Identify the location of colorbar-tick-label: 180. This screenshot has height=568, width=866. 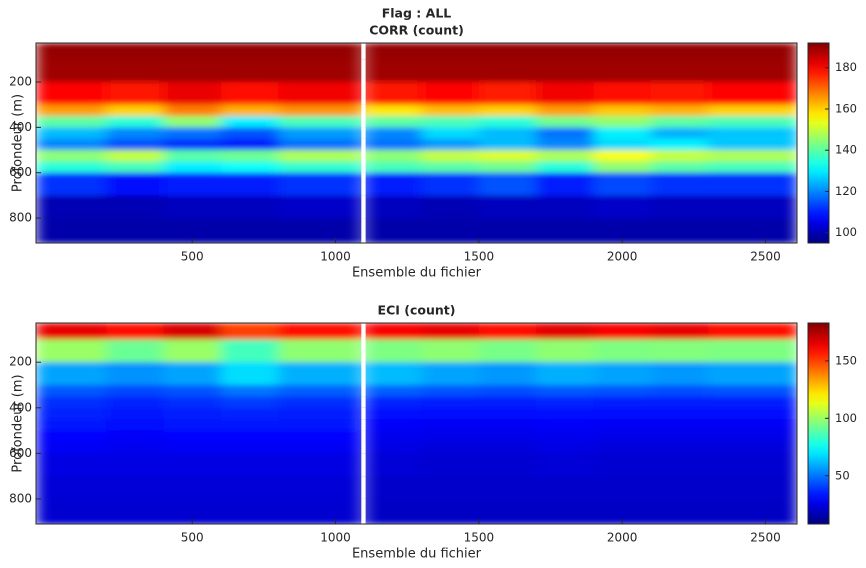
(846, 67).